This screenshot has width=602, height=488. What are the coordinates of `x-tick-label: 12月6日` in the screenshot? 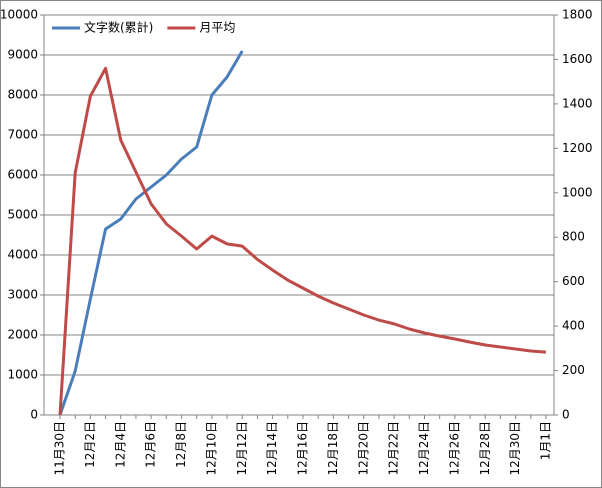 It's located at (151, 444).